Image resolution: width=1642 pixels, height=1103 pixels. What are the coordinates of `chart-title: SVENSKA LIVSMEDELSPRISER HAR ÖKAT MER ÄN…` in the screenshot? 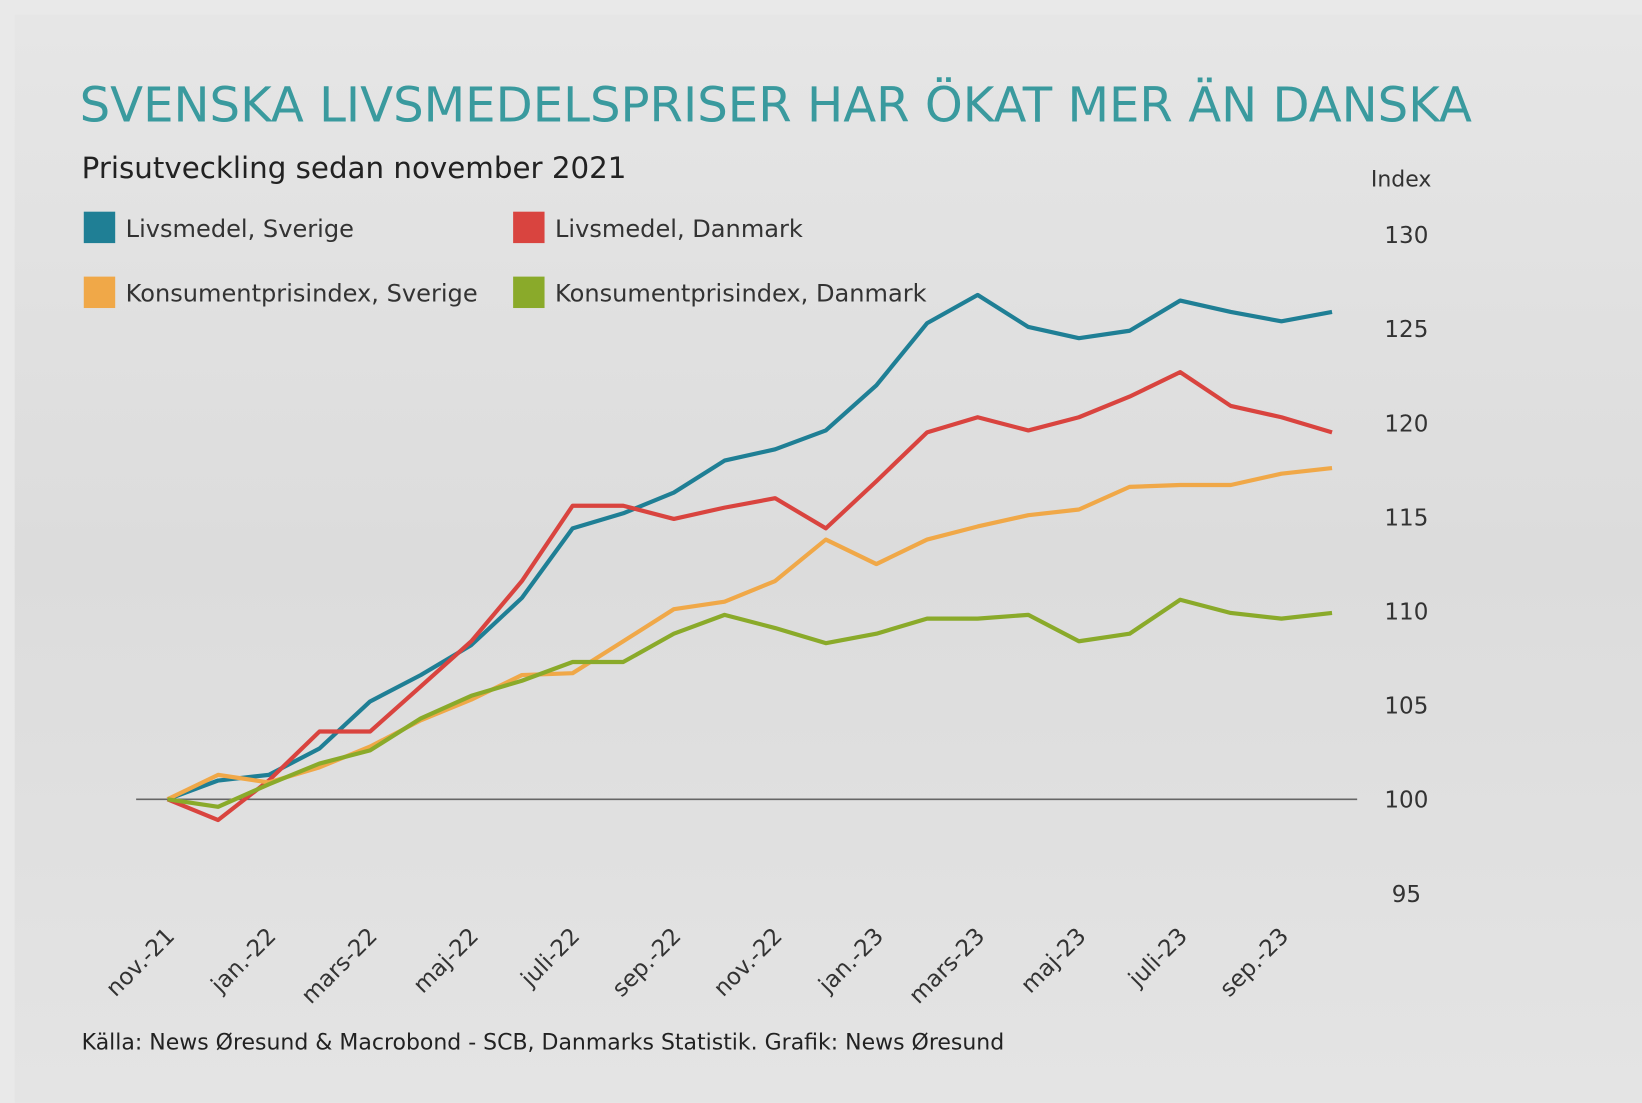 It's located at (776, 106).